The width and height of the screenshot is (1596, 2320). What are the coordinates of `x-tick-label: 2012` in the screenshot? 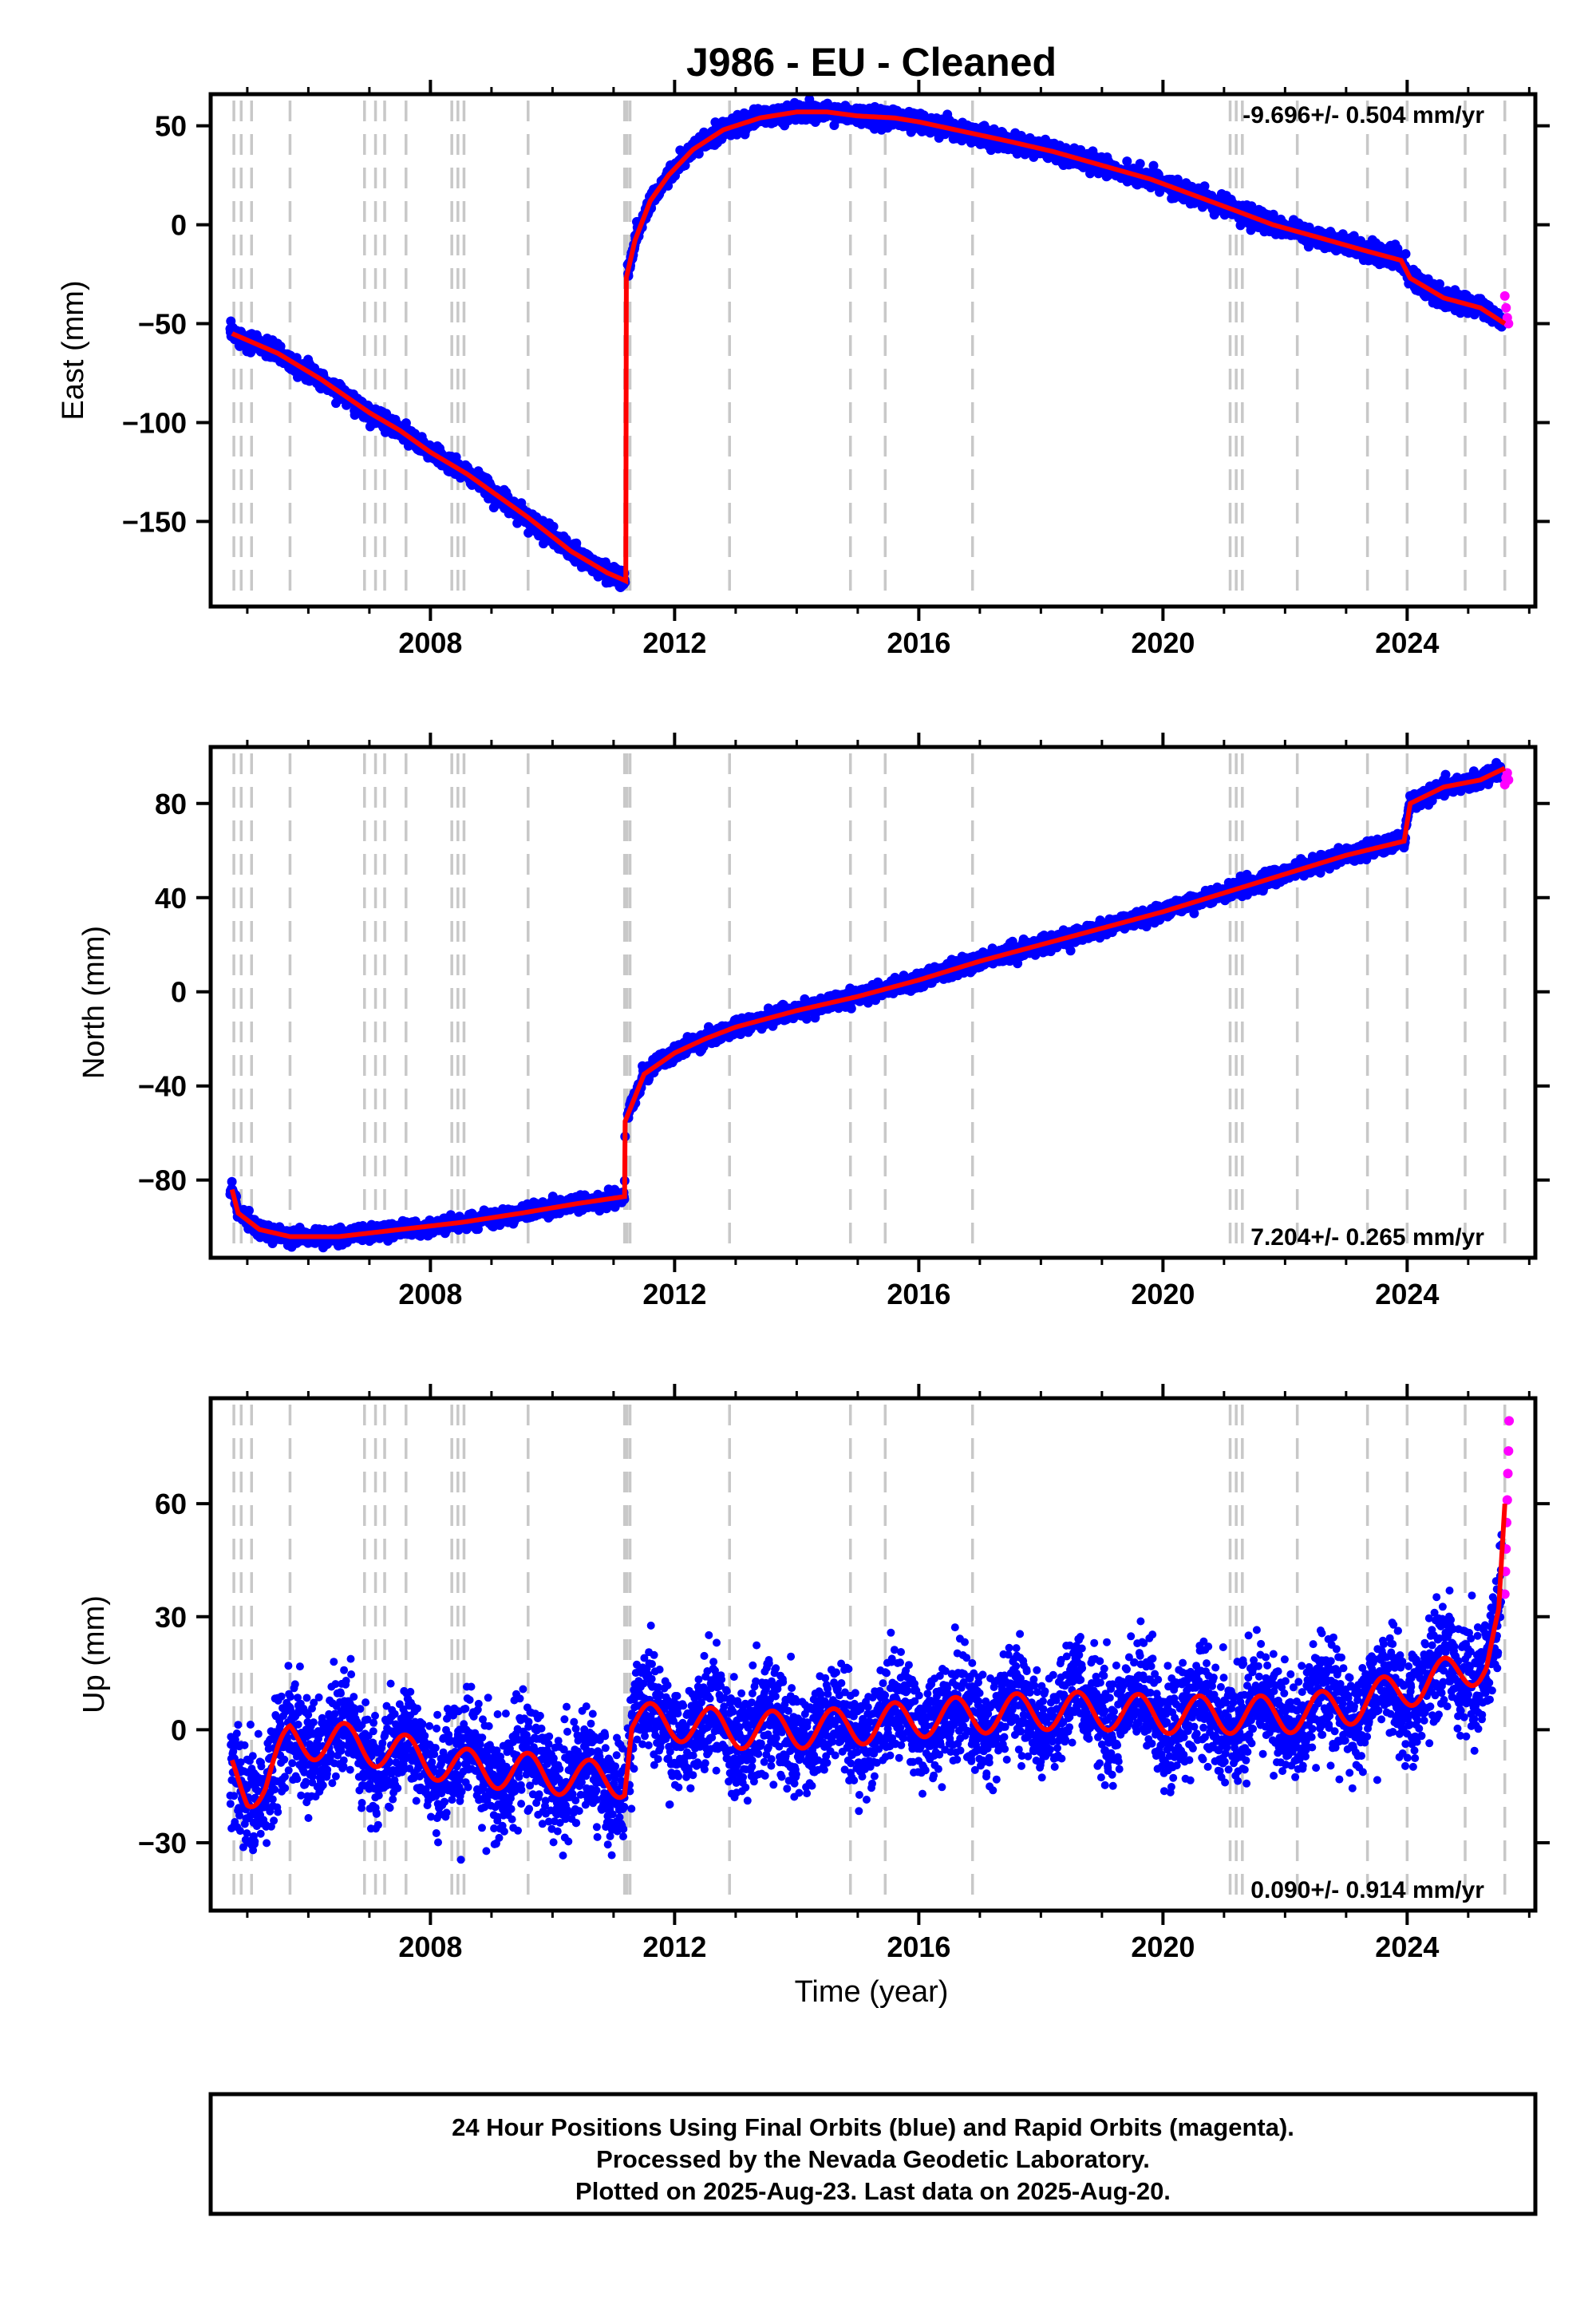 It's located at (674, 642).